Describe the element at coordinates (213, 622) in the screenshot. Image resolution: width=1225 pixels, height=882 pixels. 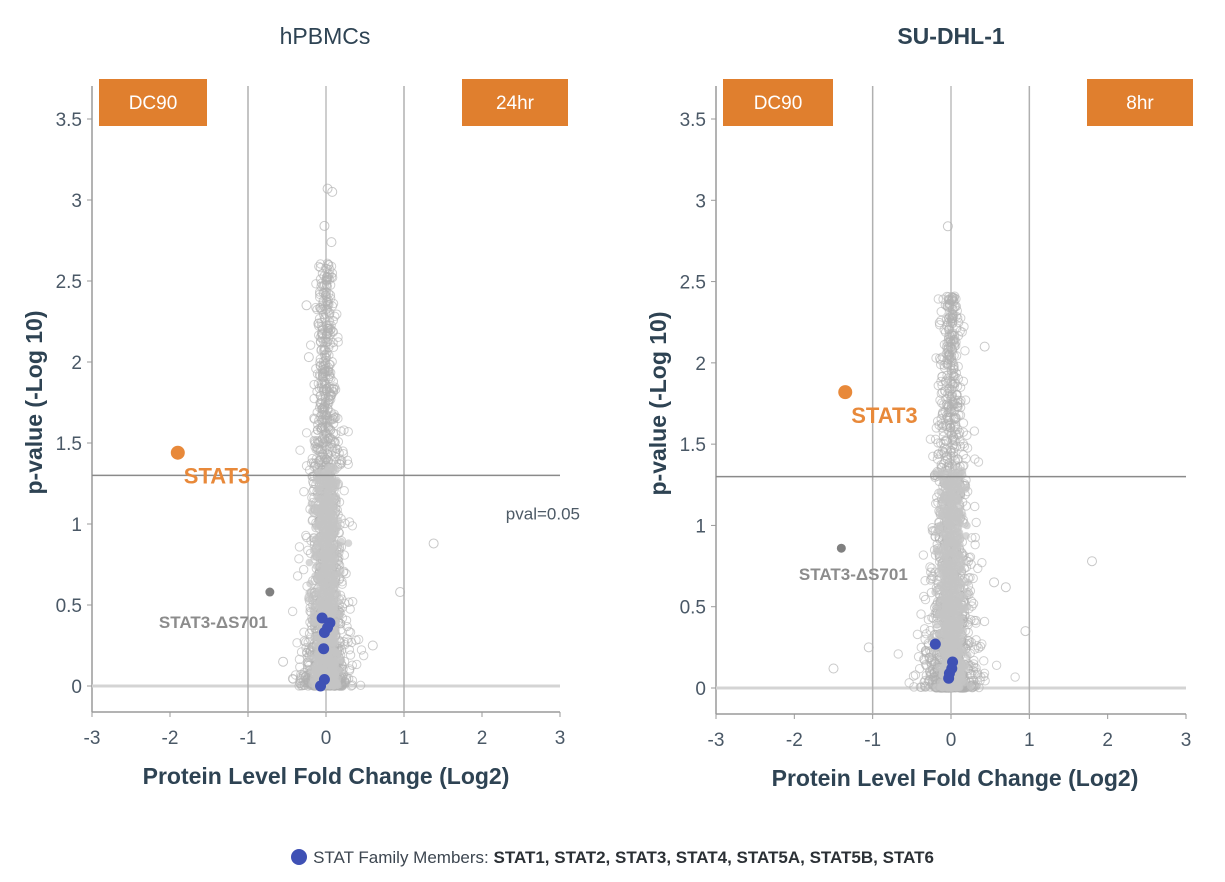
I see `stat3-ds701-label: STAT3-ΔS701` at that location.